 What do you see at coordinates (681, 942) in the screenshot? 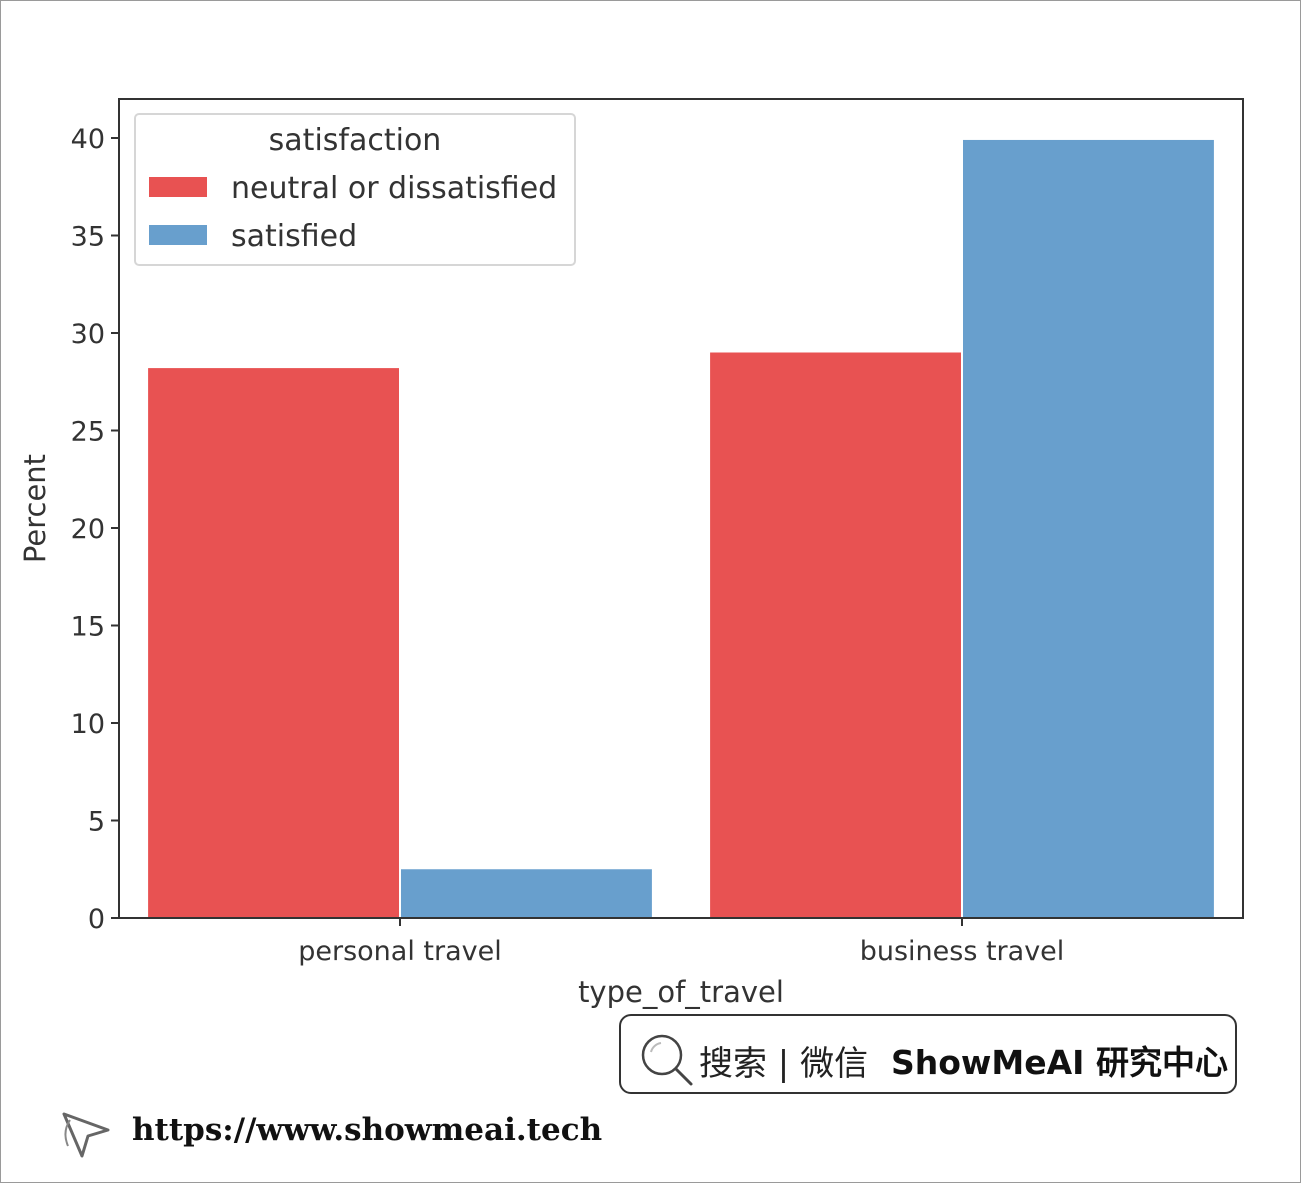
I see `x-ticks-group: personal travel business travel` at bounding box center [681, 942].